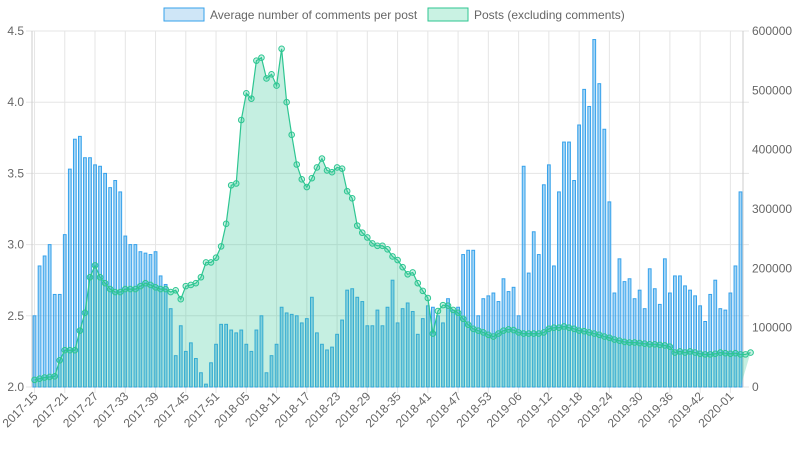  What do you see at coordinates (772, 150) in the screenshot?
I see `right-tick-label: 400000` at bounding box center [772, 150].